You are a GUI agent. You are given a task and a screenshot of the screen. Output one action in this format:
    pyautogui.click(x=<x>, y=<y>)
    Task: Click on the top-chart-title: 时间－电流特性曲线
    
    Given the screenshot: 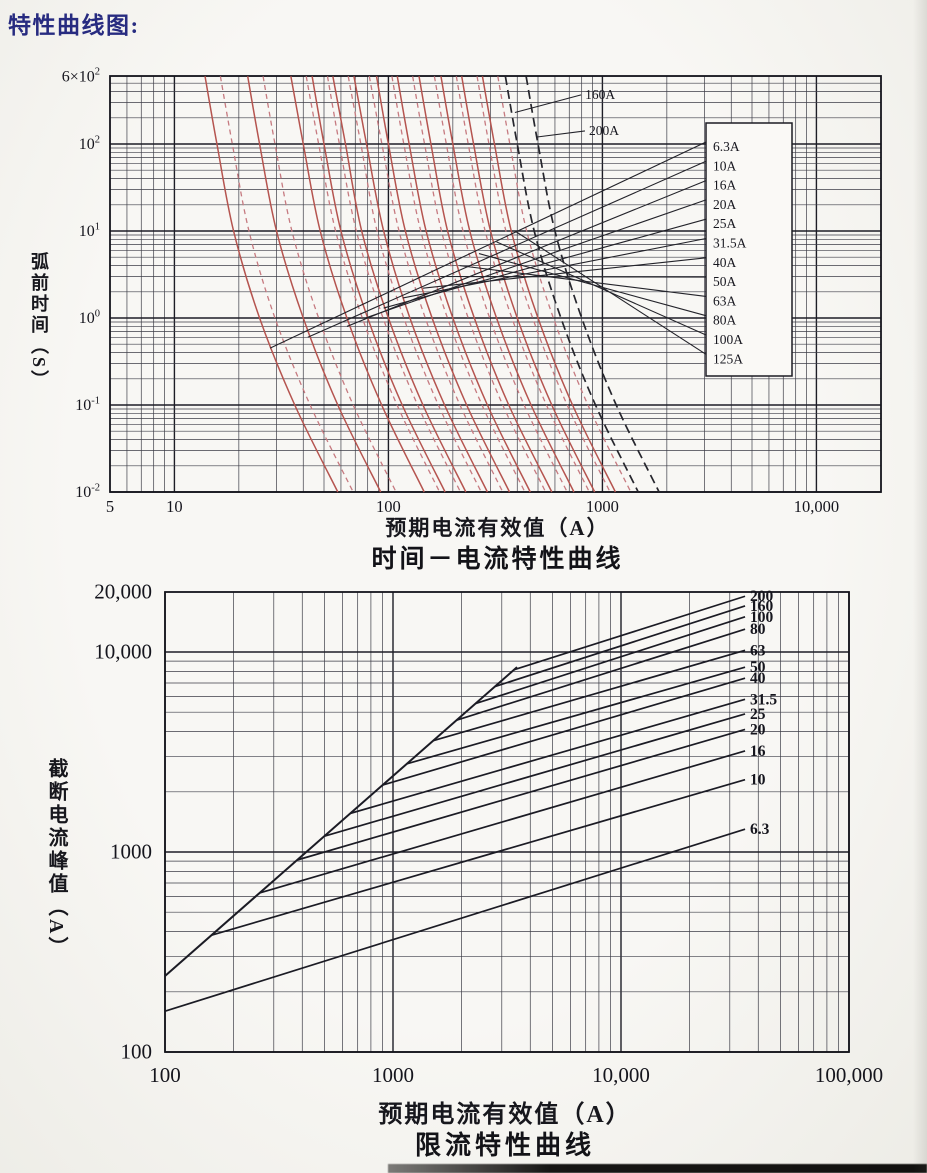 What is the action you would take?
    pyautogui.click(x=497, y=559)
    